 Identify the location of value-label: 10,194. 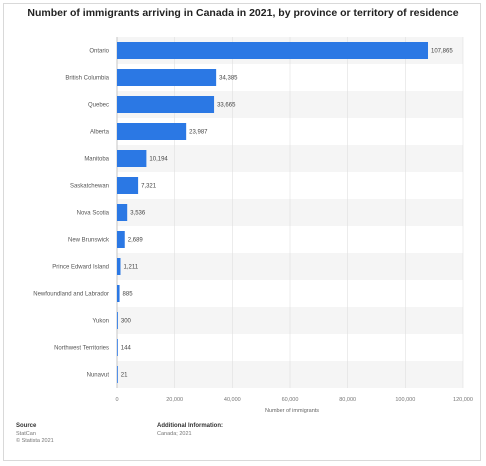
(158, 160).